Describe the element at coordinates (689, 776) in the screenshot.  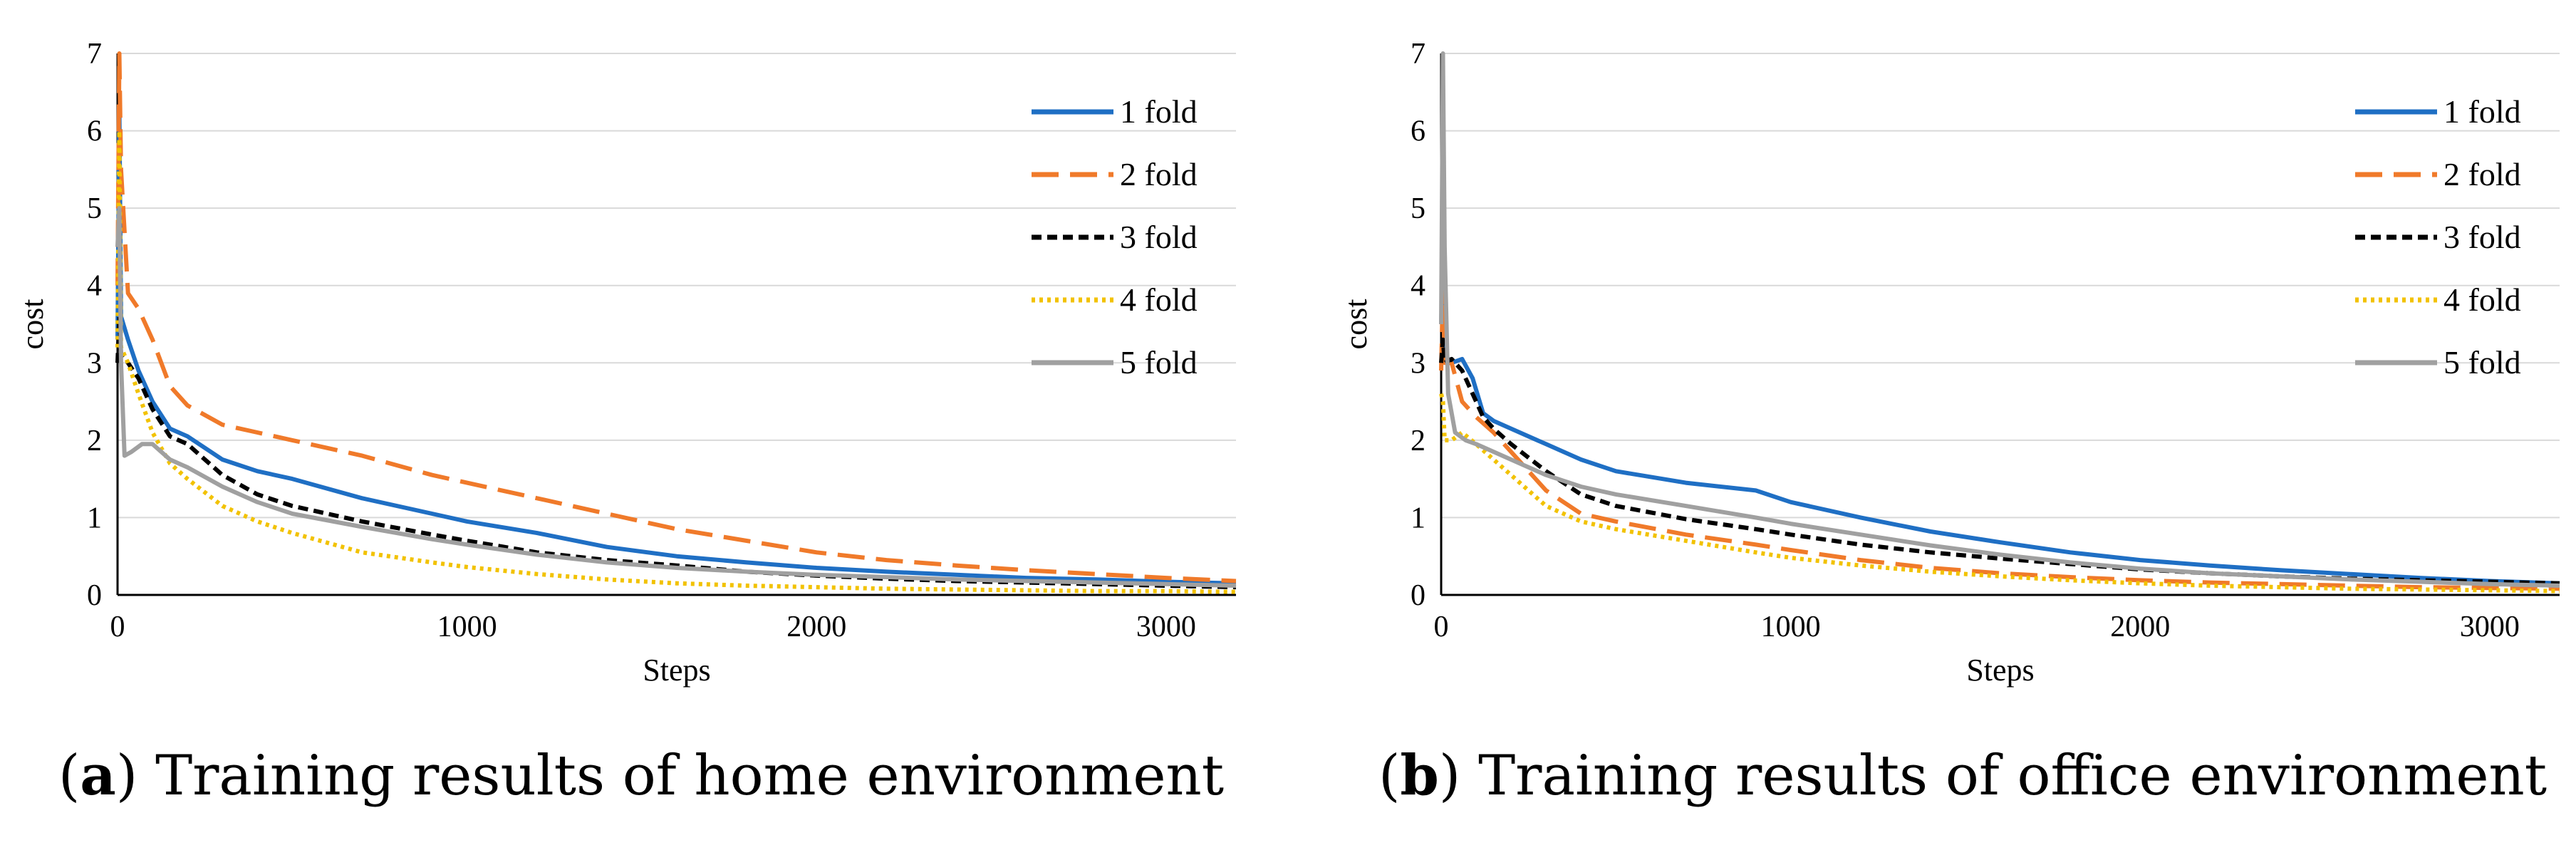
I see `caption-text: Training results of home environment` at that location.